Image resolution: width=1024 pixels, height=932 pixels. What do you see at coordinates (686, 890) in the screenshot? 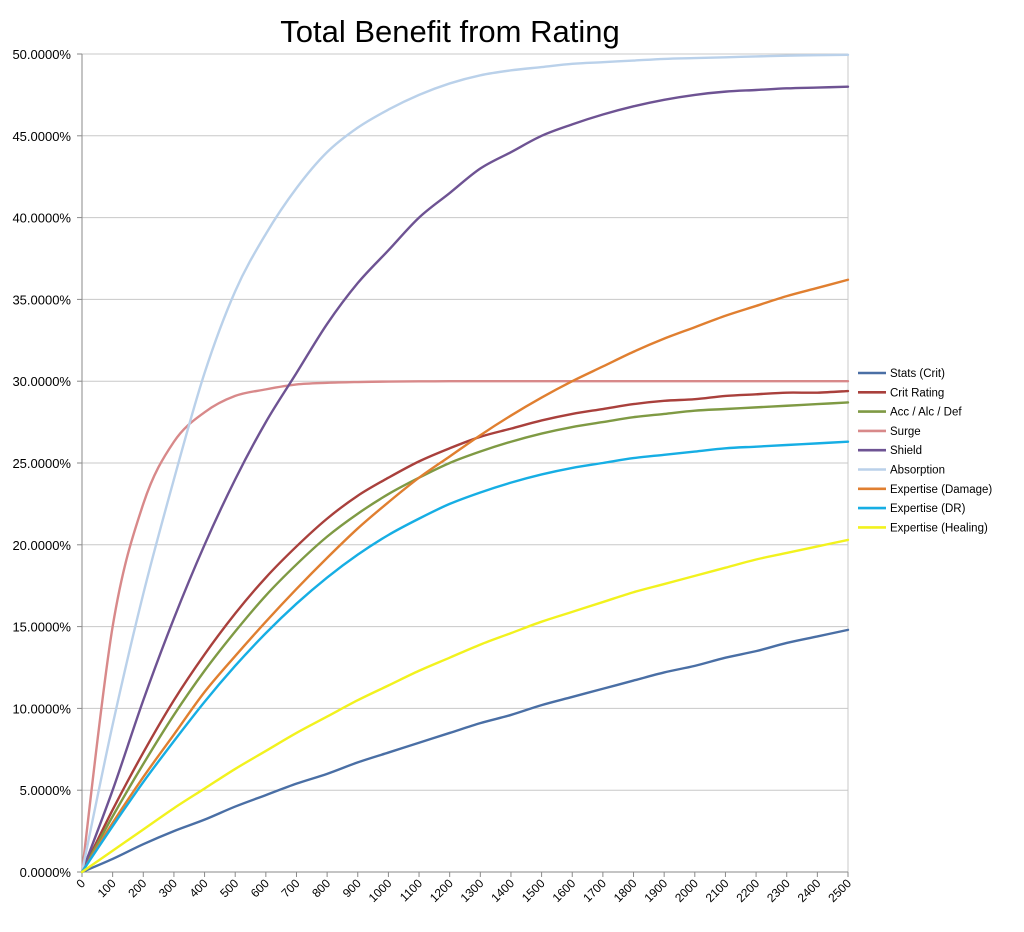
I see `x-tick-label: 2000` at bounding box center [686, 890].